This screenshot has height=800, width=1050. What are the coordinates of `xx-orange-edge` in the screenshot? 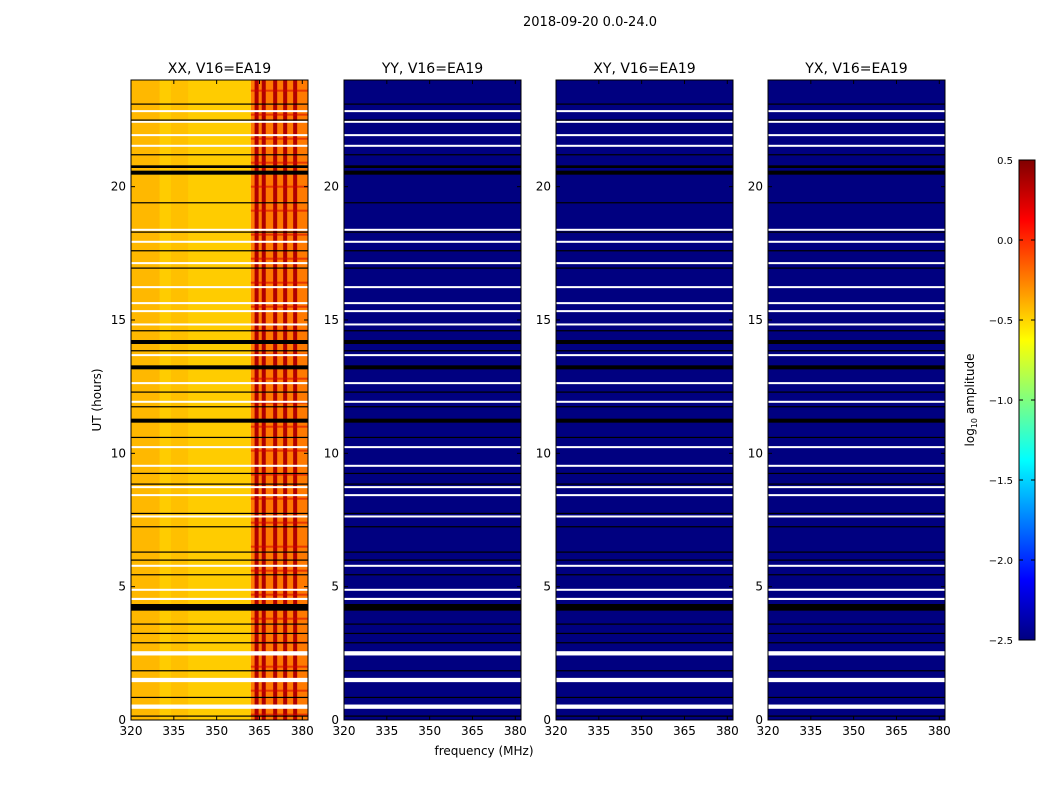 It's located at (145, 400).